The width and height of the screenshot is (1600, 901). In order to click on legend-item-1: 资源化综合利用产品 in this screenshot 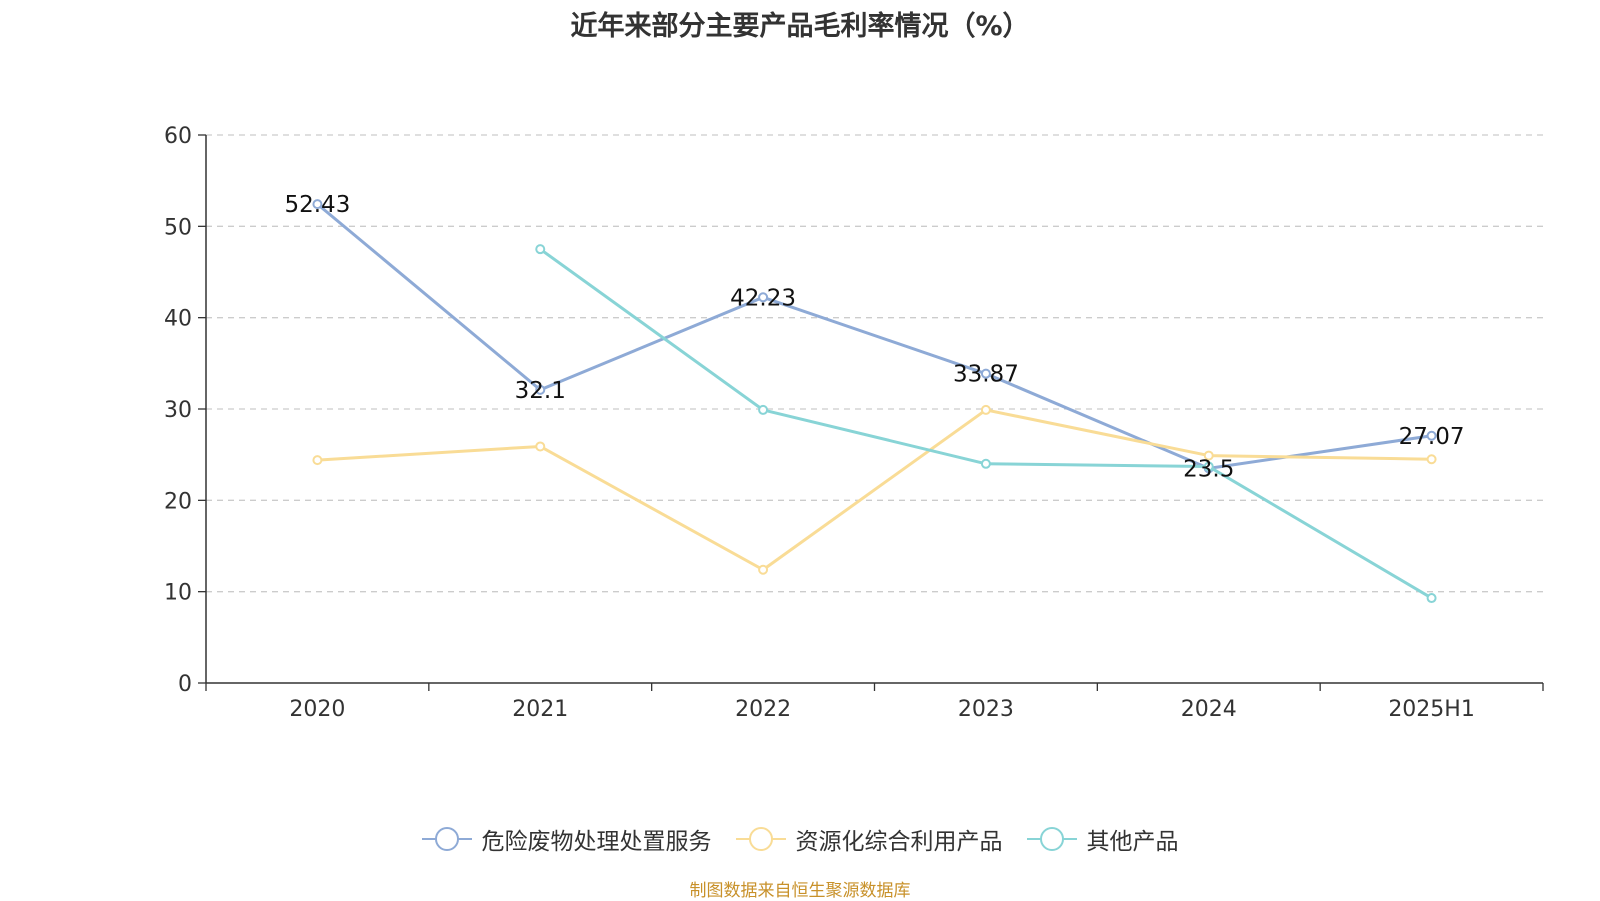, I will do `click(869, 839)`.